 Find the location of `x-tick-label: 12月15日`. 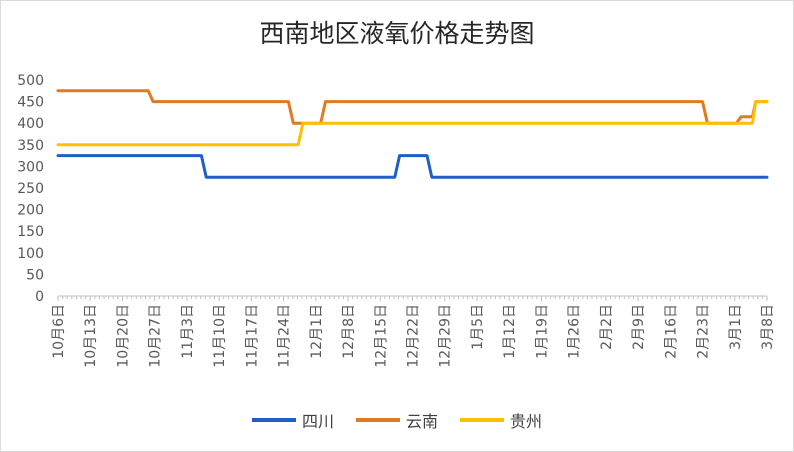

x-tick-label: 12月15日 is located at coordinates (381, 336).